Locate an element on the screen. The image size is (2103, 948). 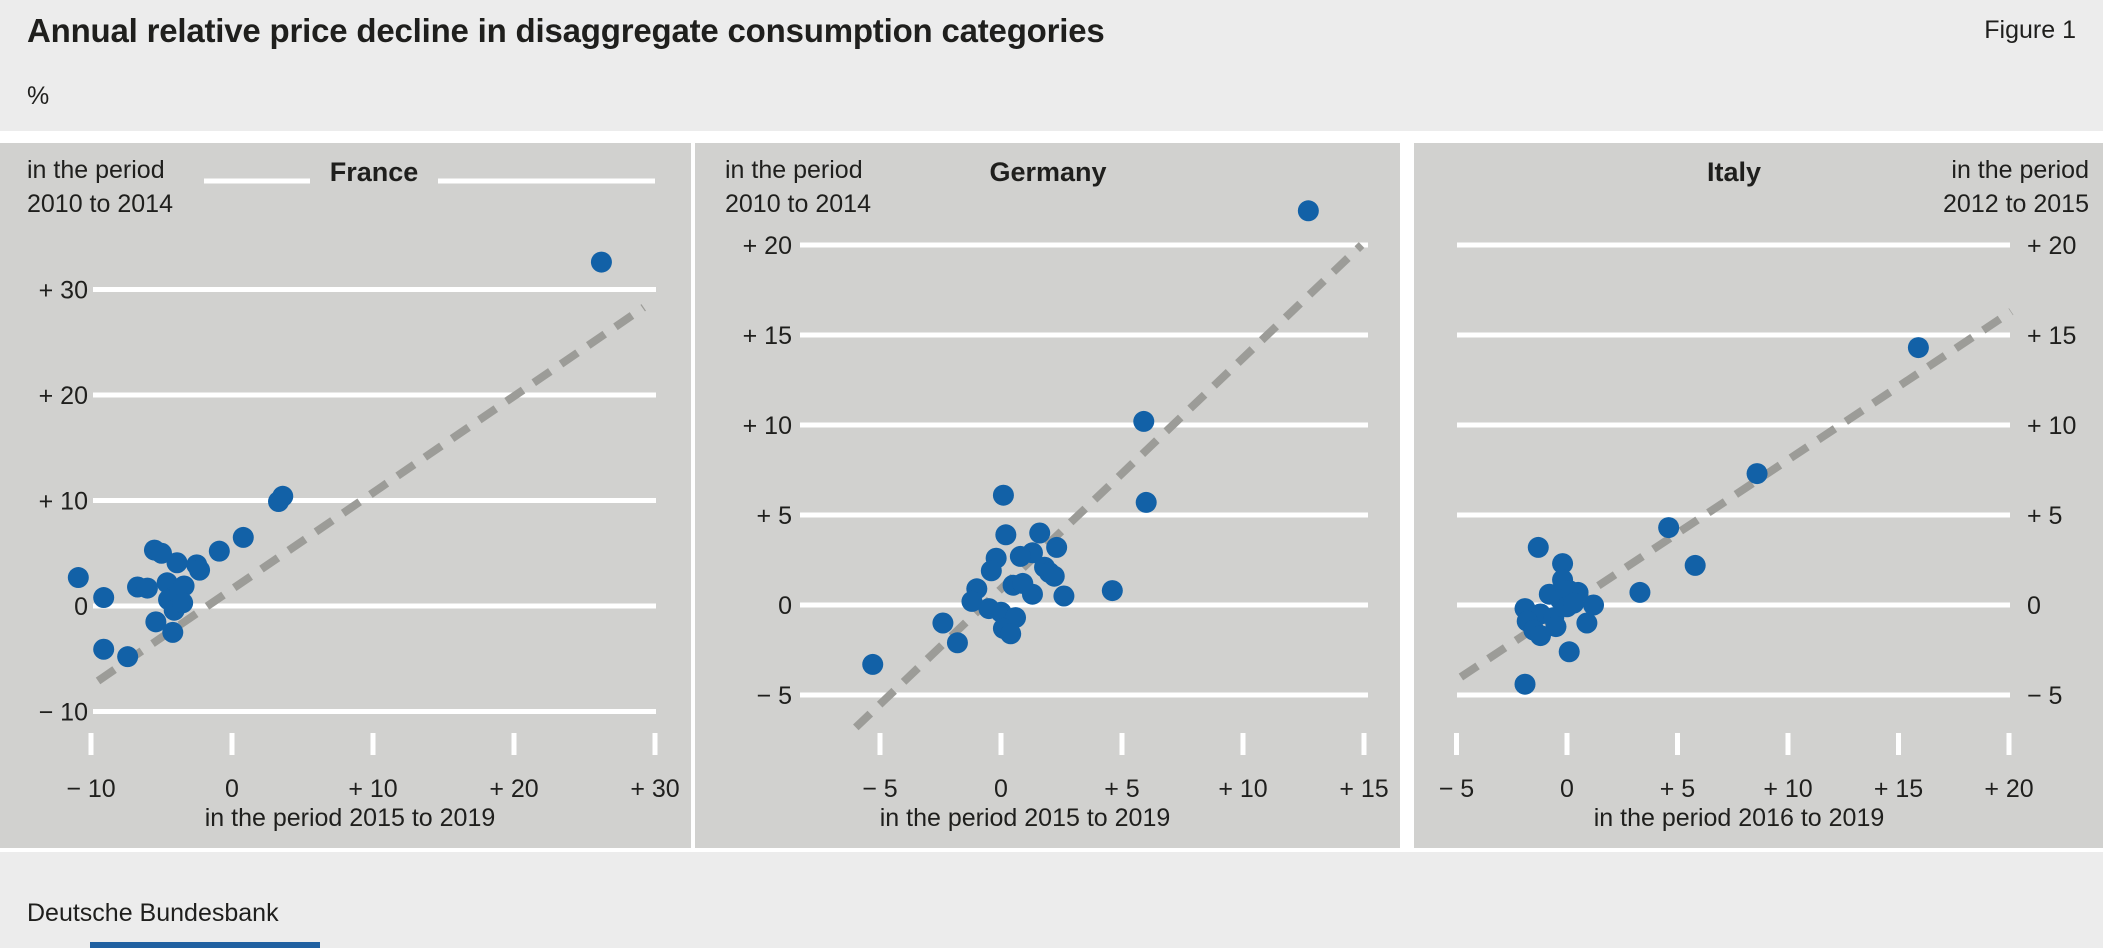
svg-text: in the period 2016 to 2019 is located at coordinates (1739, 818).